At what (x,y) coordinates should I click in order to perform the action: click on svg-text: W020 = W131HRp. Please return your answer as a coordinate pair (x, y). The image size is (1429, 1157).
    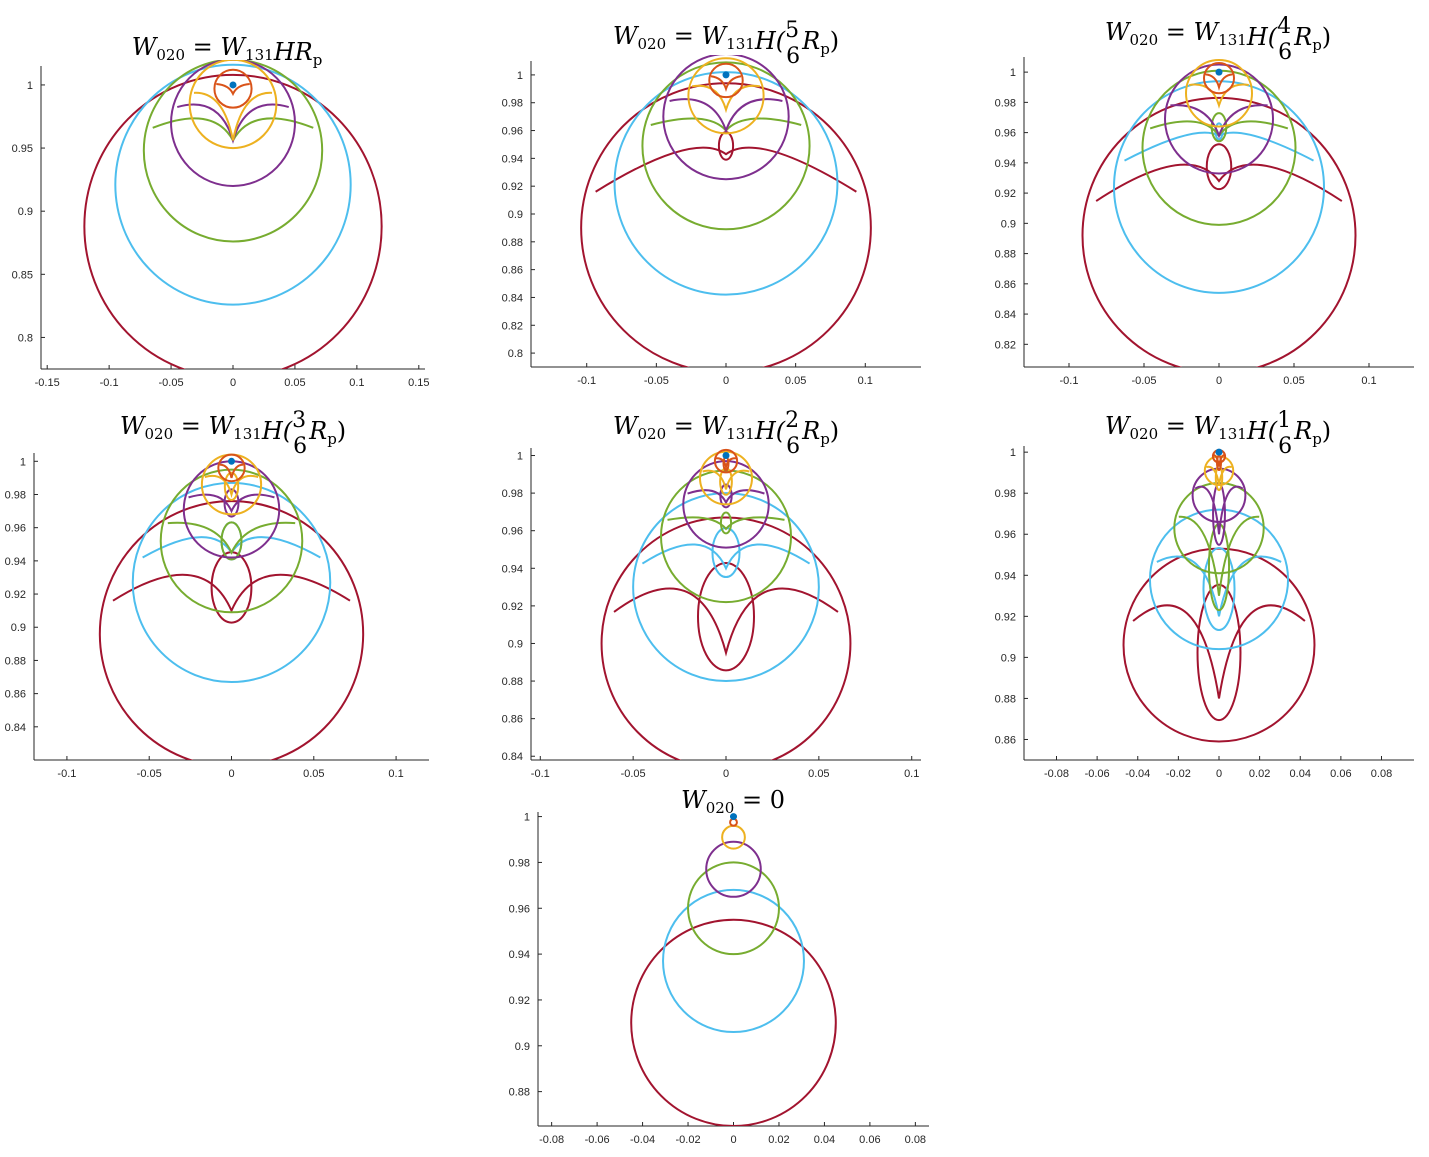
    Looking at the image, I should click on (227, 51).